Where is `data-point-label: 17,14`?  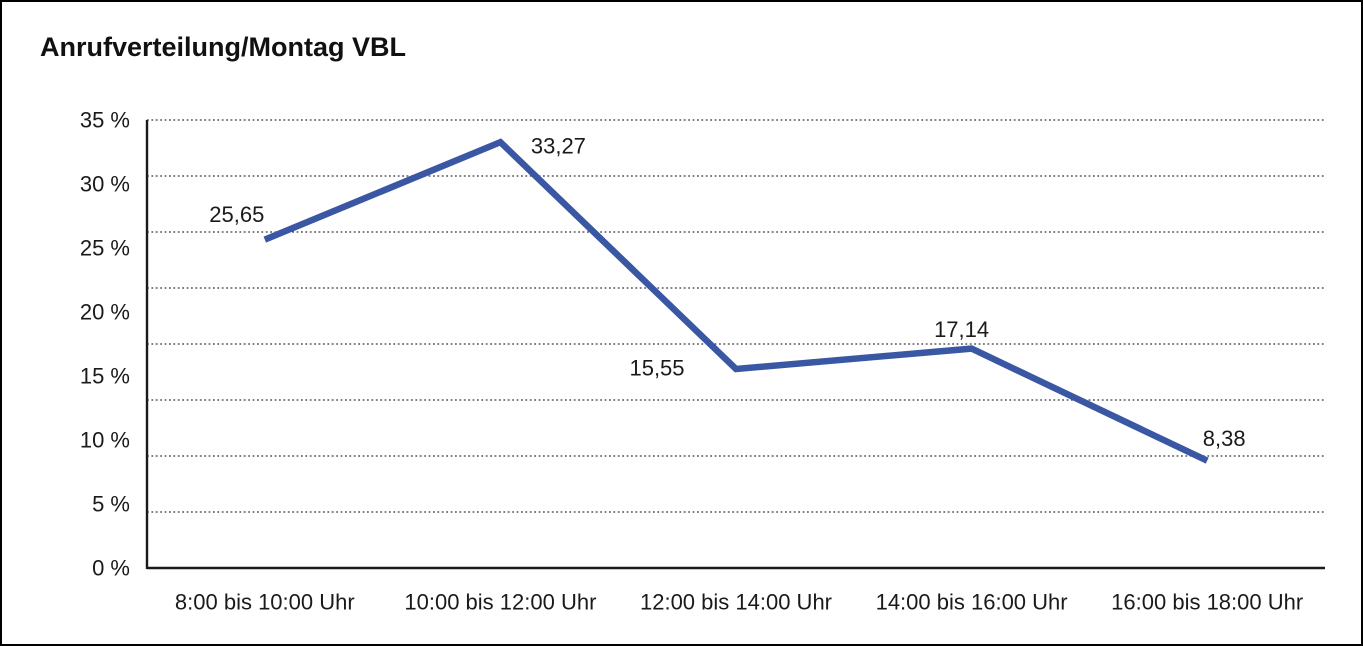 data-point-label: 17,14 is located at coordinates (961, 329).